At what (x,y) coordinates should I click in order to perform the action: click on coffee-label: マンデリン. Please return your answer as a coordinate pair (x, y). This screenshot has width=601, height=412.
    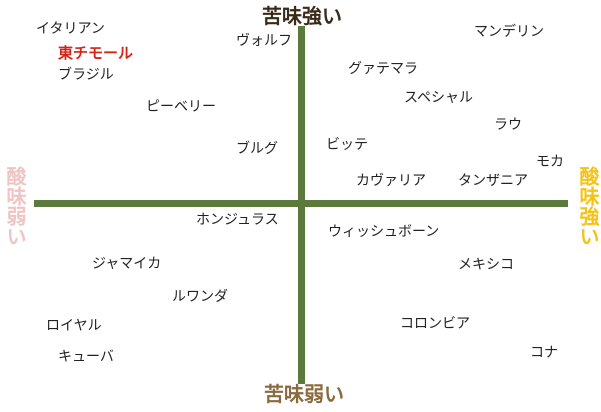
    Looking at the image, I should click on (509, 32).